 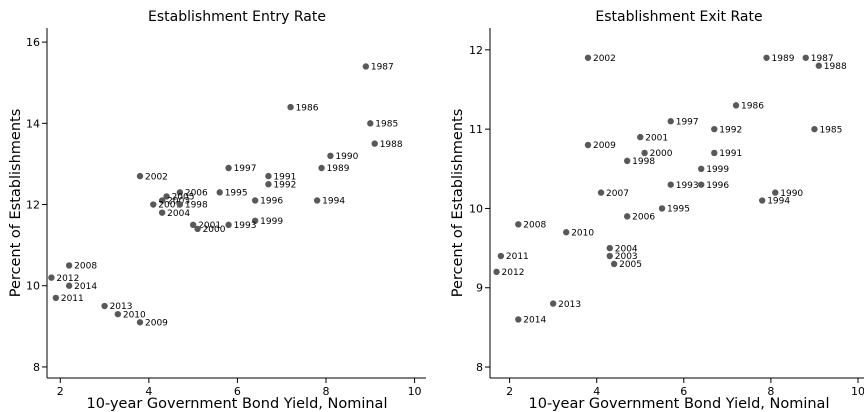 I want to click on exit-point-label-1995: 1995, so click(x=678, y=210).